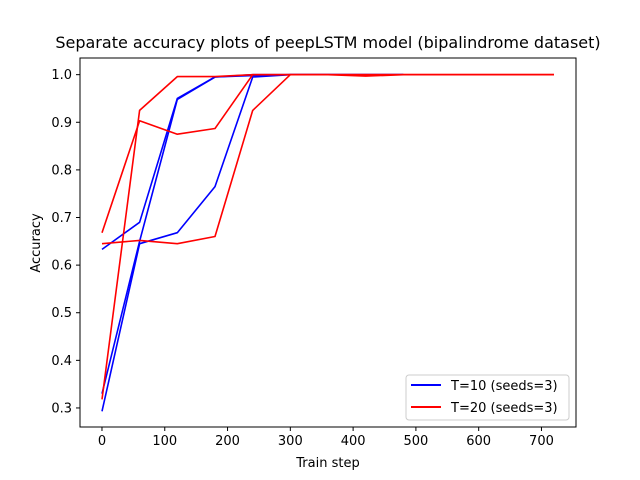  What do you see at coordinates (541, 441) in the screenshot?
I see `x-tick-label: 700` at bounding box center [541, 441].